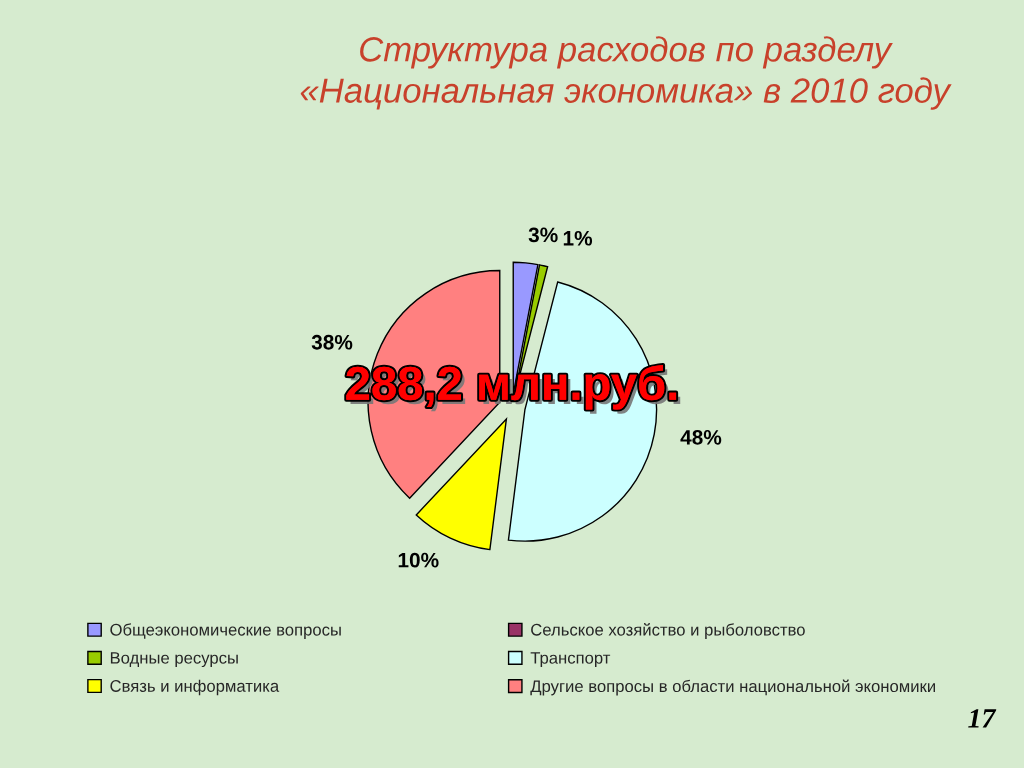  What do you see at coordinates (195, 687) in the screenshot?
I see `legend-label: Связь и информатика` at bounding box center [195, 687].